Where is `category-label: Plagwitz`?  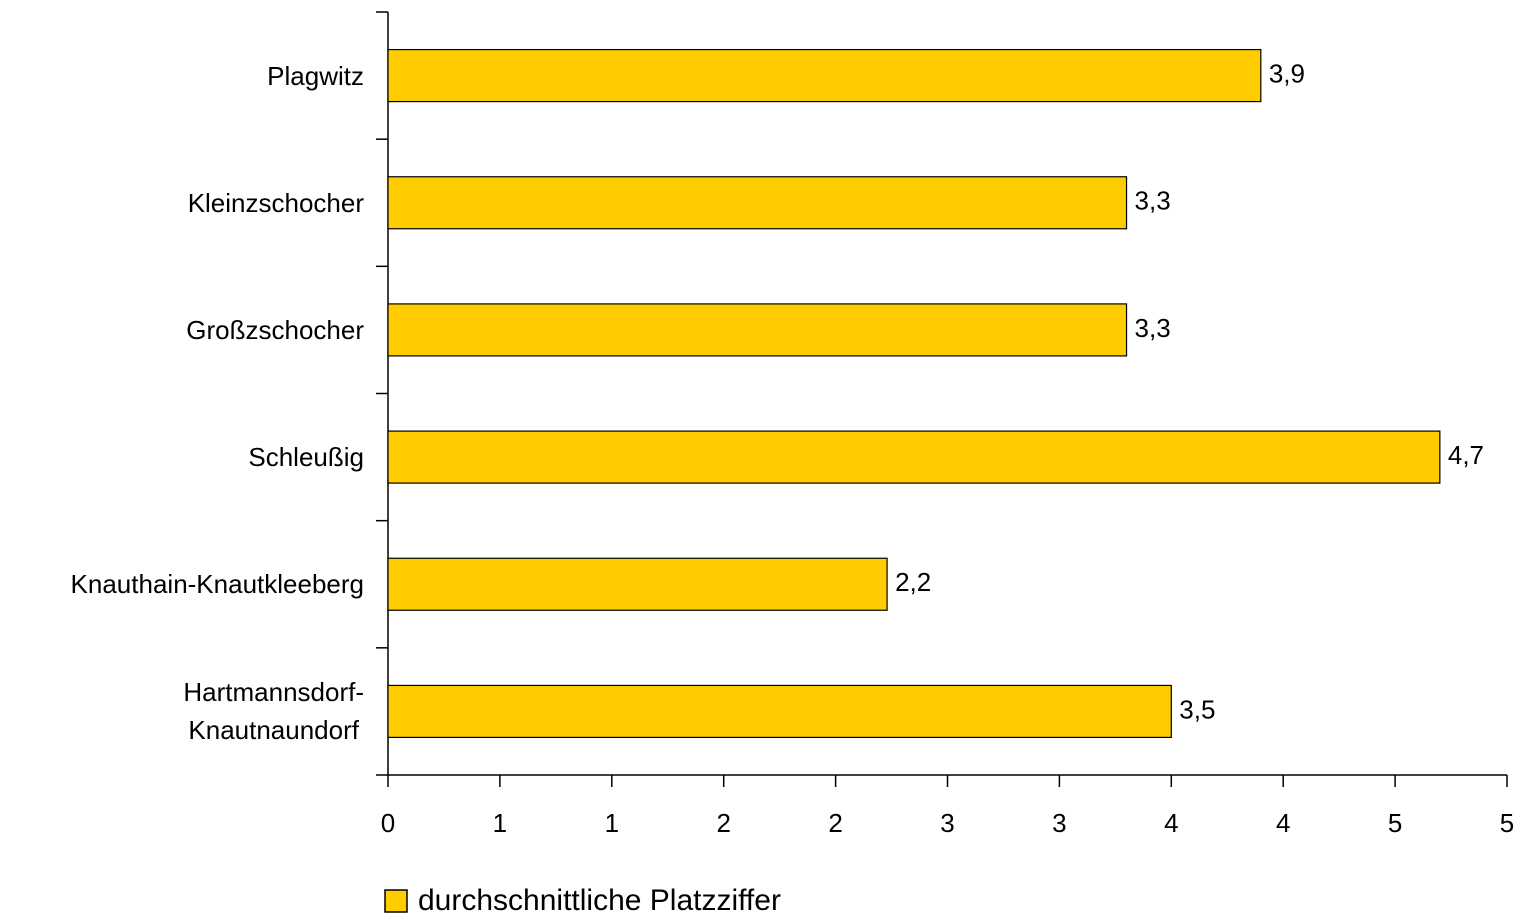
category-label: Plagwitz is located at coordinates (315, 75).